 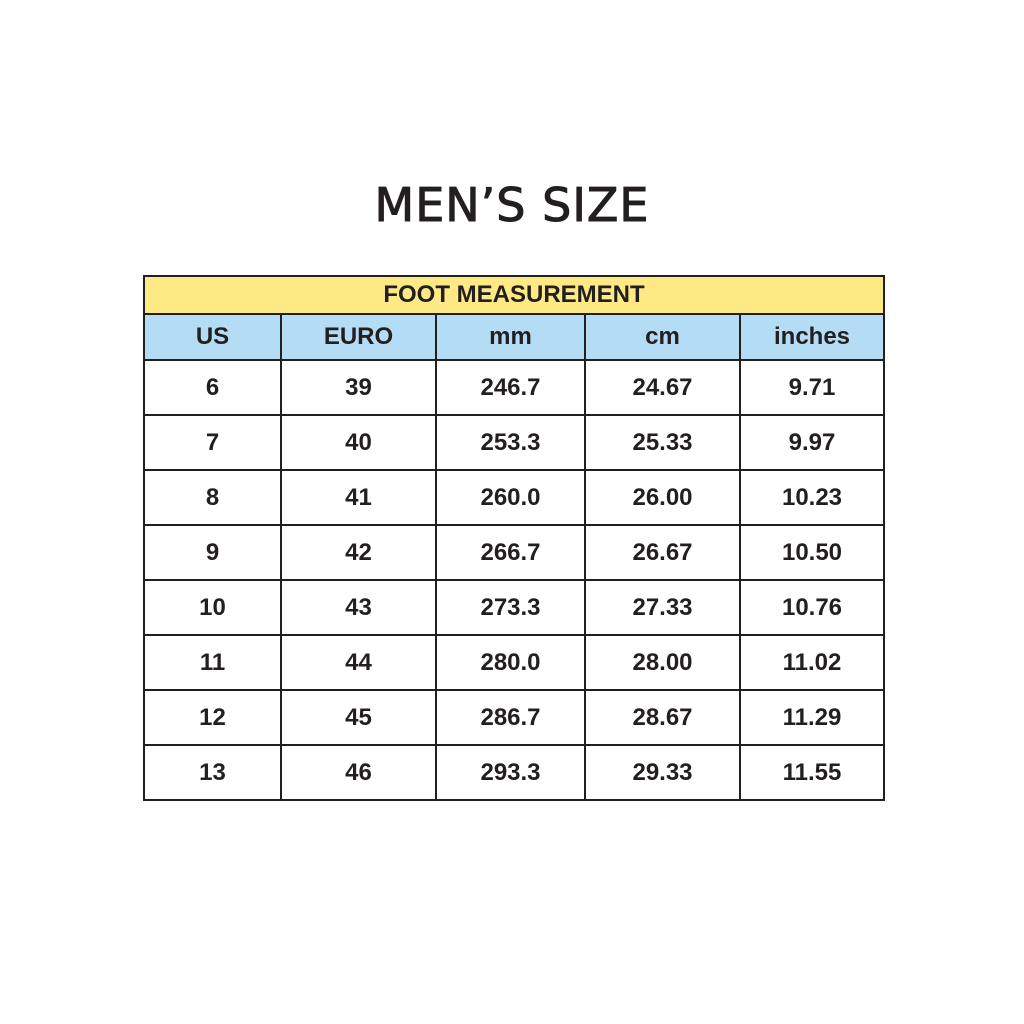 I want to click on header-row: US EURO mm cm inches, so click(x=514, y=337).